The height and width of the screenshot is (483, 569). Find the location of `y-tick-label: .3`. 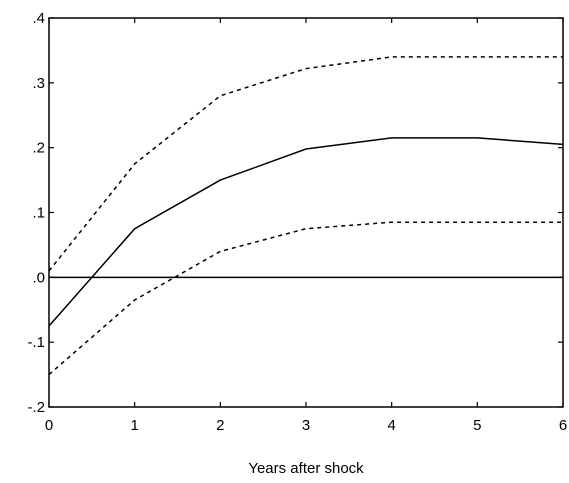

y-tick-label: .3 is located at coordinates (38, 83).